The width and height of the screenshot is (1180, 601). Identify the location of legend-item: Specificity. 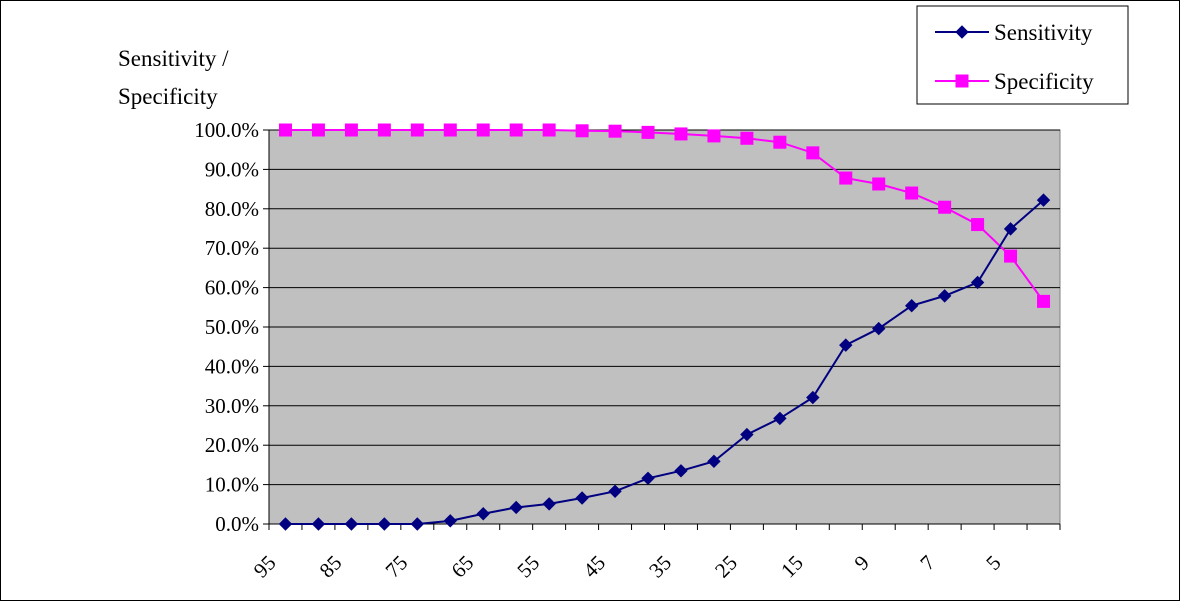
(1014, 81).